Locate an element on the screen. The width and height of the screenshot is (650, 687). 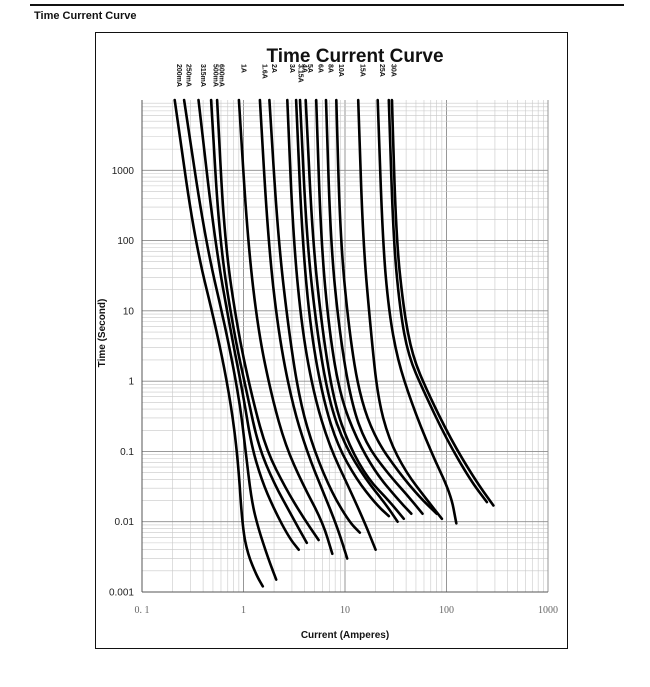
x-tick-labels: 0. 1 1 10 100 1000 is located at coordinates (347, 610).